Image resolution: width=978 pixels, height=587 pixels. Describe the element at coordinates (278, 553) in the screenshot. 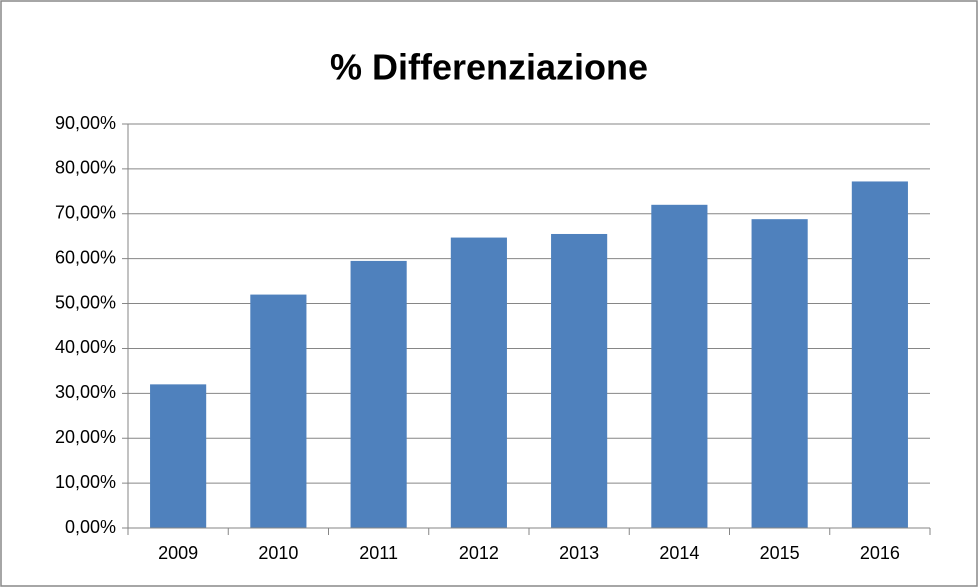

I see `x-tick-label: 2010` at that location.